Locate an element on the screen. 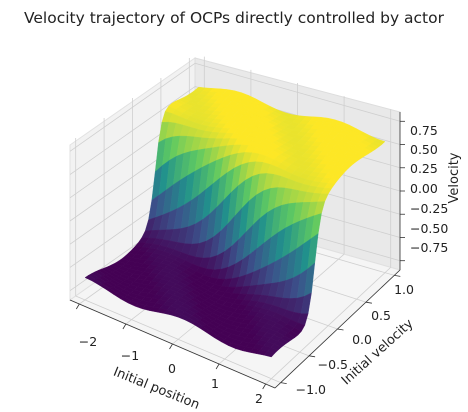 The image size is (468, 412). y-tick-label: 0.5 is located at coordinates (381, 315).